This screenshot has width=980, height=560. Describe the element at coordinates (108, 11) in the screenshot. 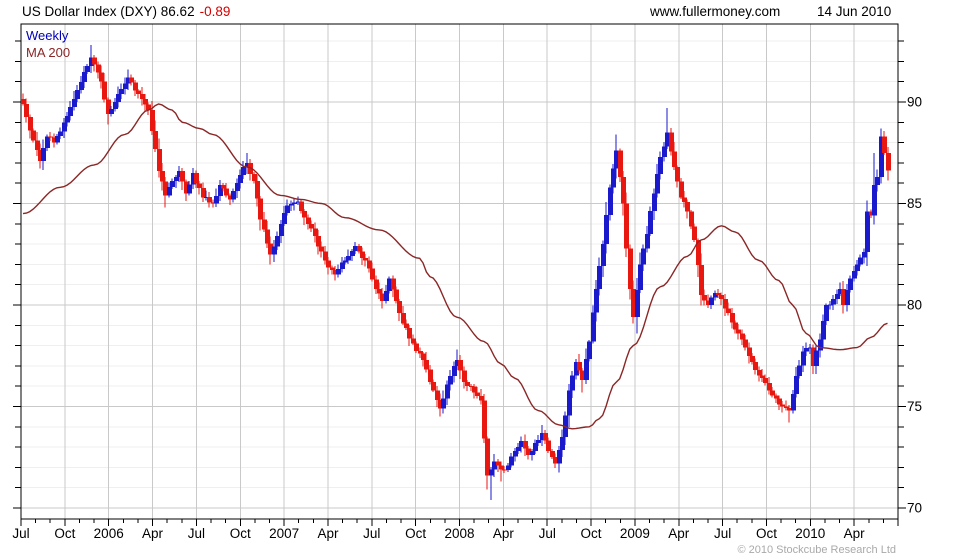

I see `instrument-title: US Dollar Index (DXY) 86.62` at that location.